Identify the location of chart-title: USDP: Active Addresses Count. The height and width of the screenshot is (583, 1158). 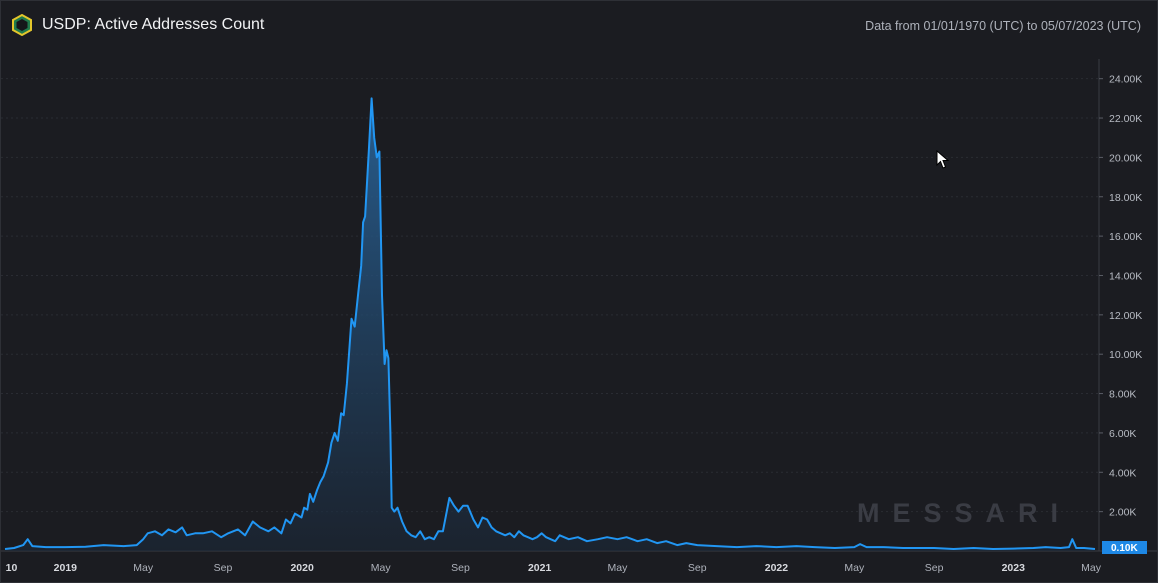
(153, 24).